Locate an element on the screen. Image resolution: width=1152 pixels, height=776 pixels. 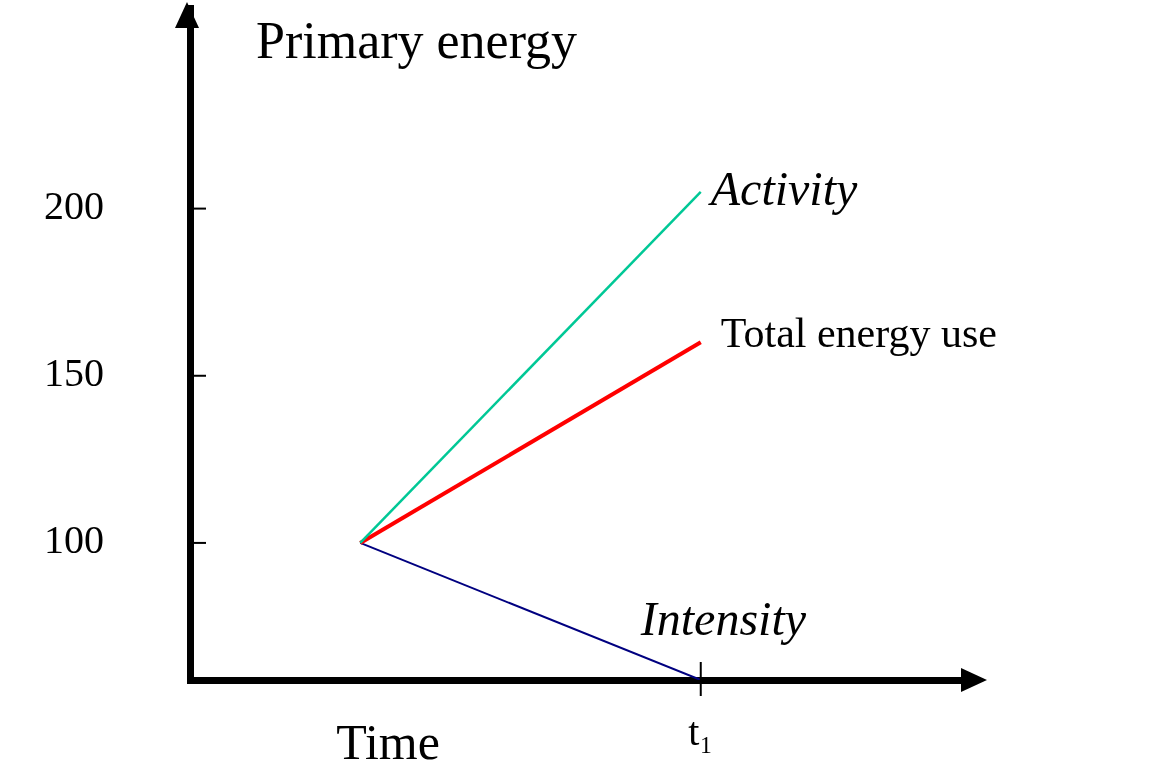
y-tick-label: 200 is located at coordinates (74, 206).